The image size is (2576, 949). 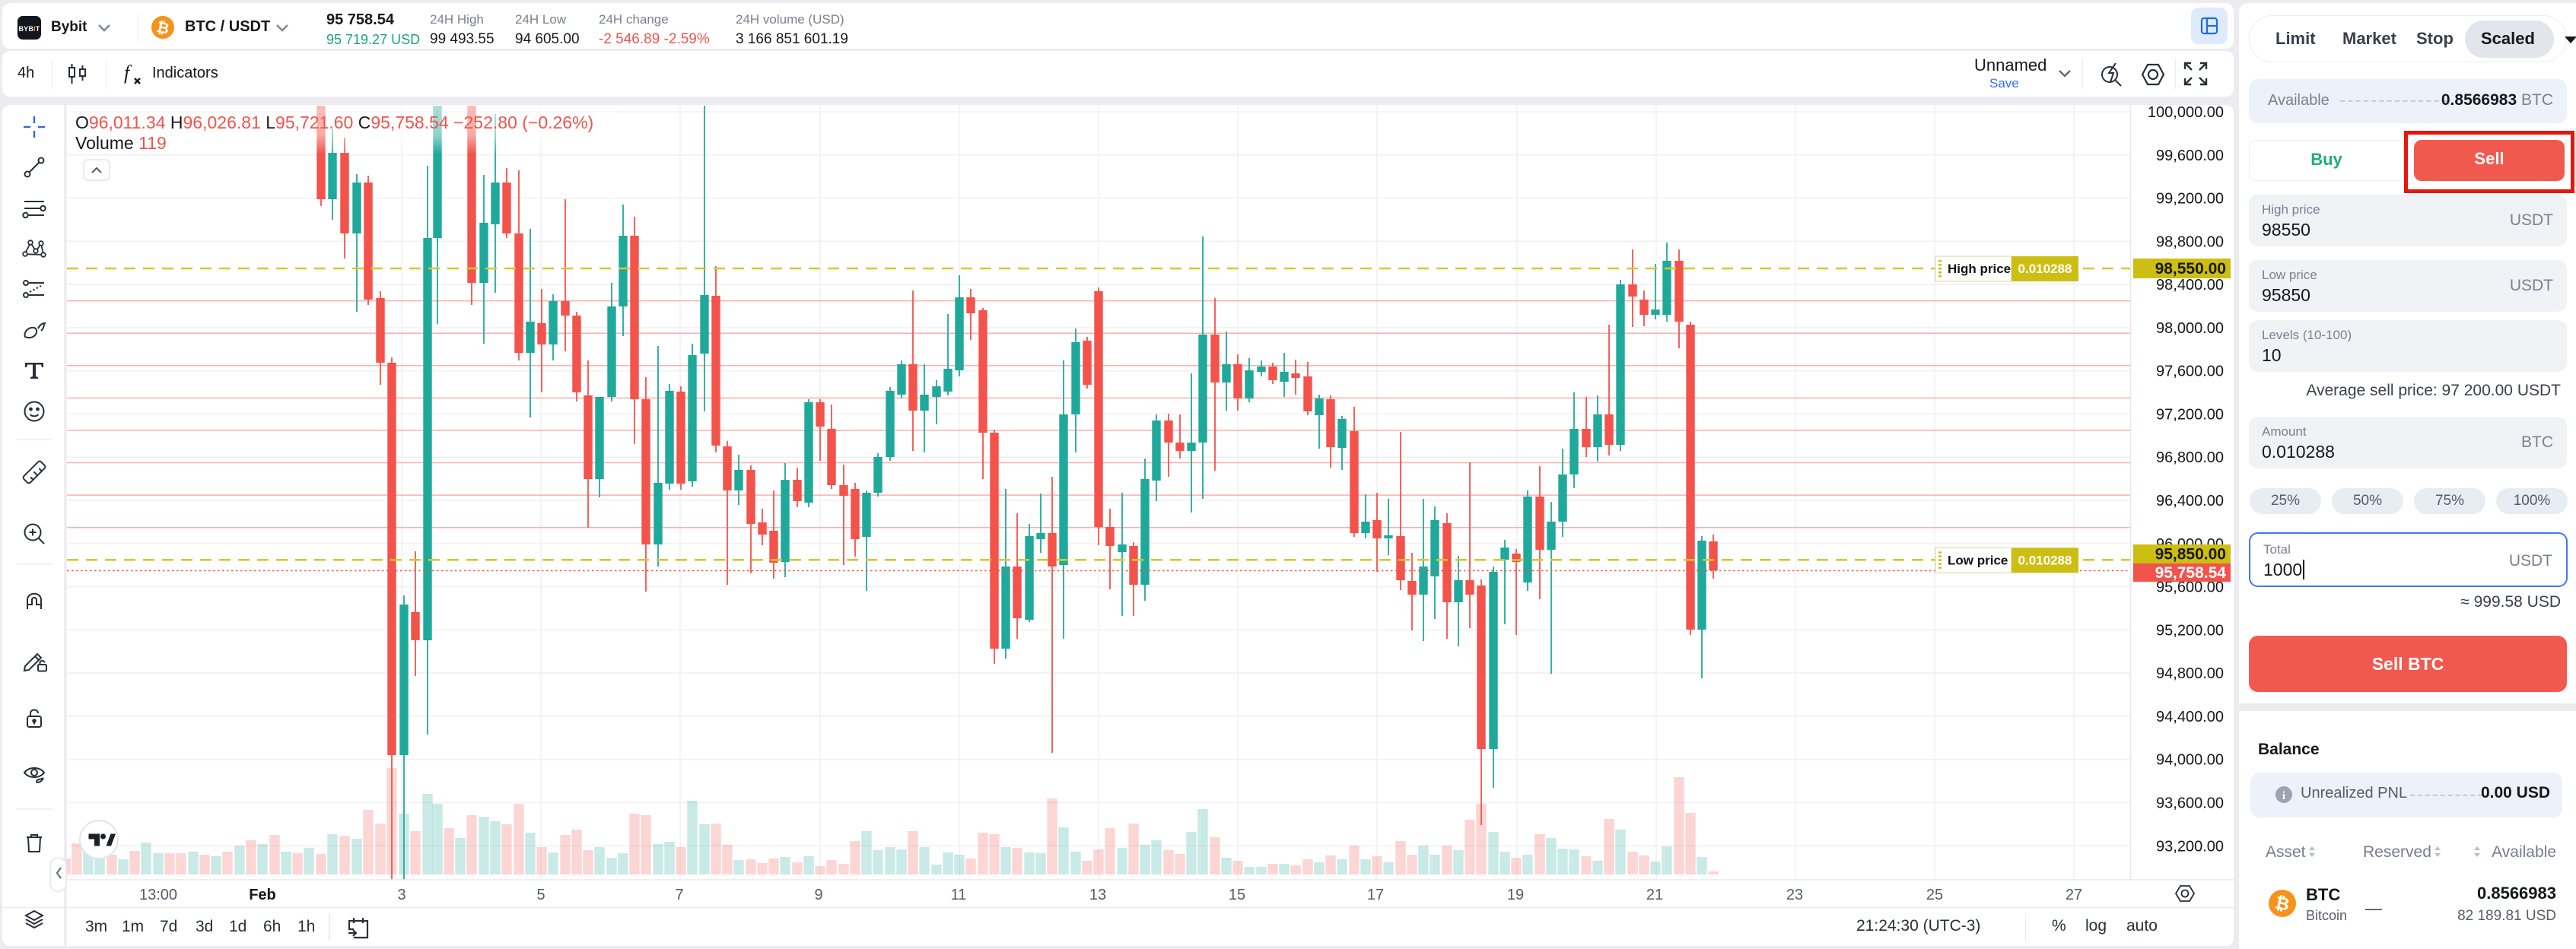 I want to click on svg-text: Volume 119, so click(x=121, y=143).